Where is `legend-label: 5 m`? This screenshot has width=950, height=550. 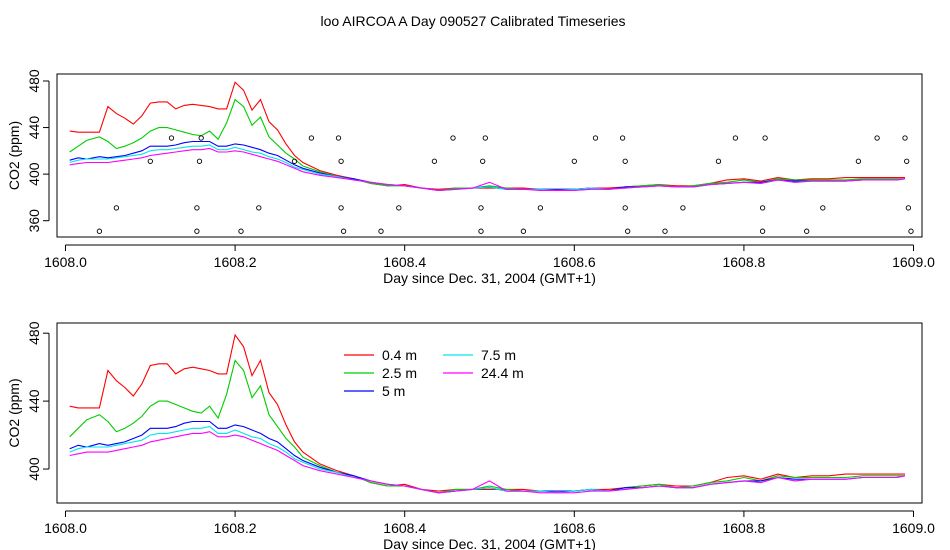
legend-label: 5 m is located at coordinates (393, 391).